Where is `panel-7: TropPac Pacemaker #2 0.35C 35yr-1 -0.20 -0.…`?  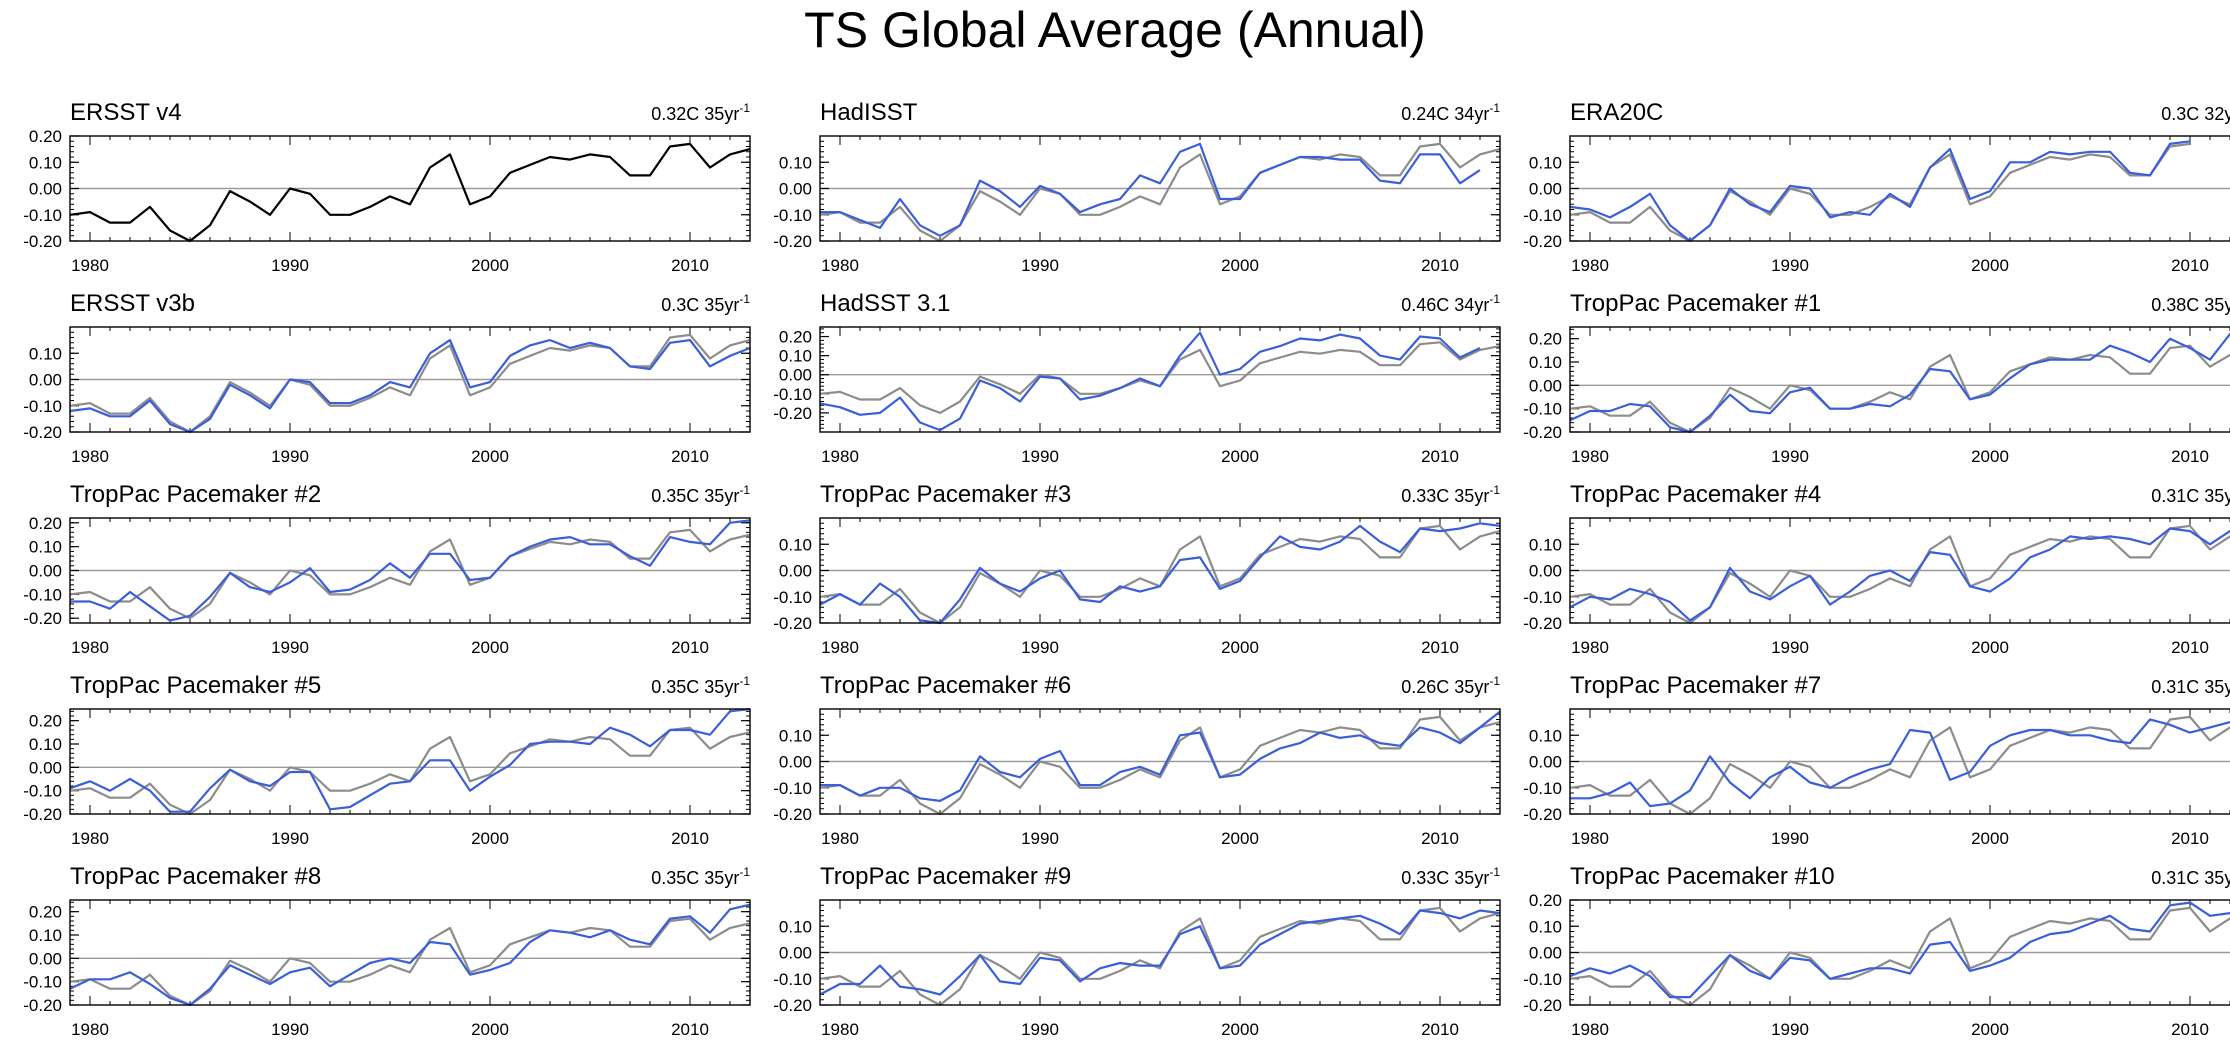 panel-7: TropPac Pacemaker #2 0.35C 35yr-1 -0.20 -0.… is located at coordinates (387, 569).